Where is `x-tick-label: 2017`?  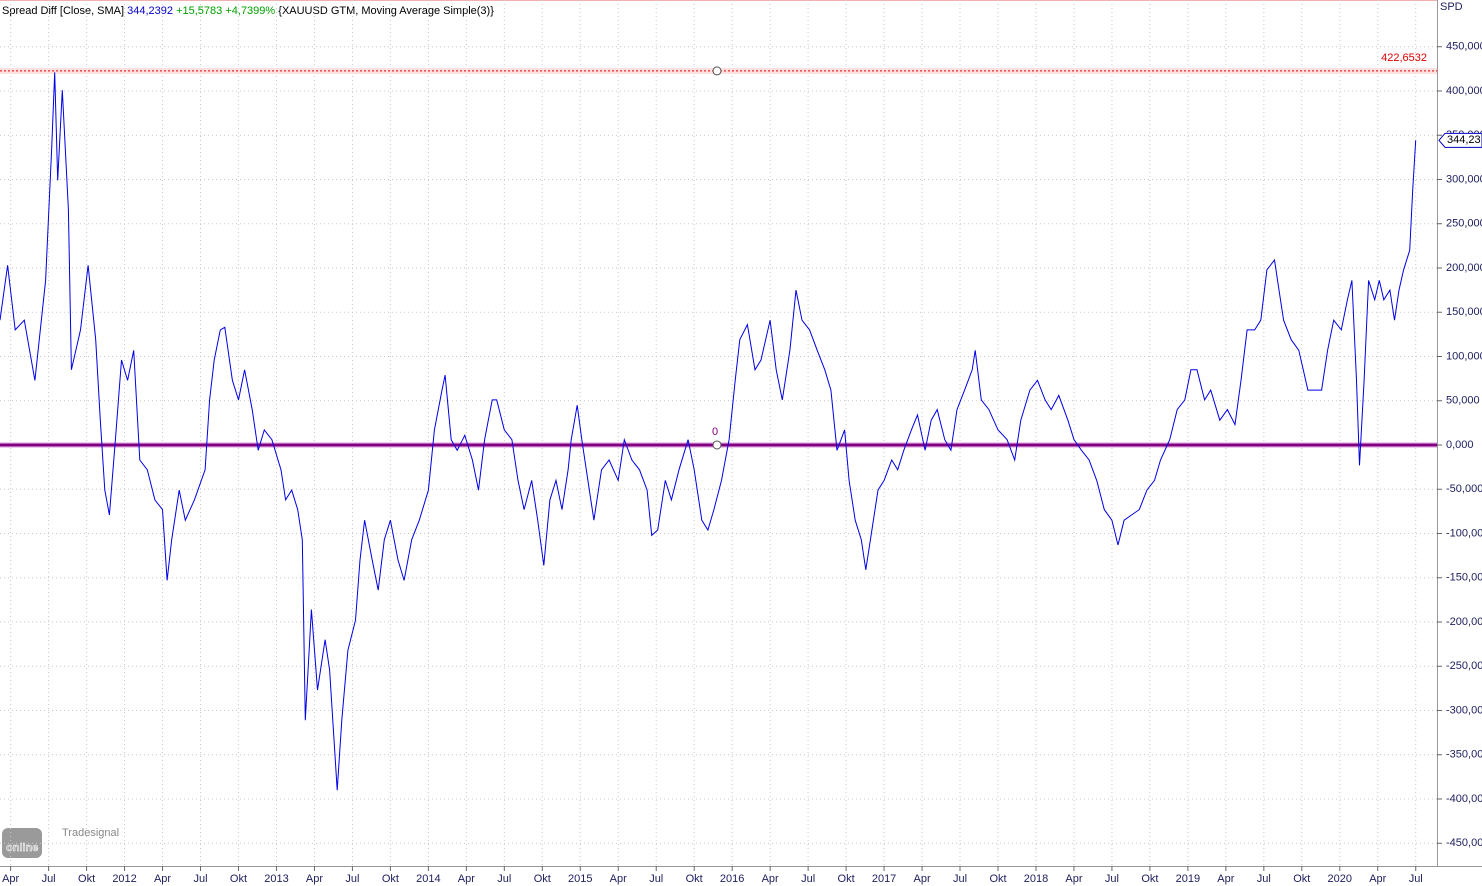 x-tick-label: 2017 is located at coordinates (884, 879).